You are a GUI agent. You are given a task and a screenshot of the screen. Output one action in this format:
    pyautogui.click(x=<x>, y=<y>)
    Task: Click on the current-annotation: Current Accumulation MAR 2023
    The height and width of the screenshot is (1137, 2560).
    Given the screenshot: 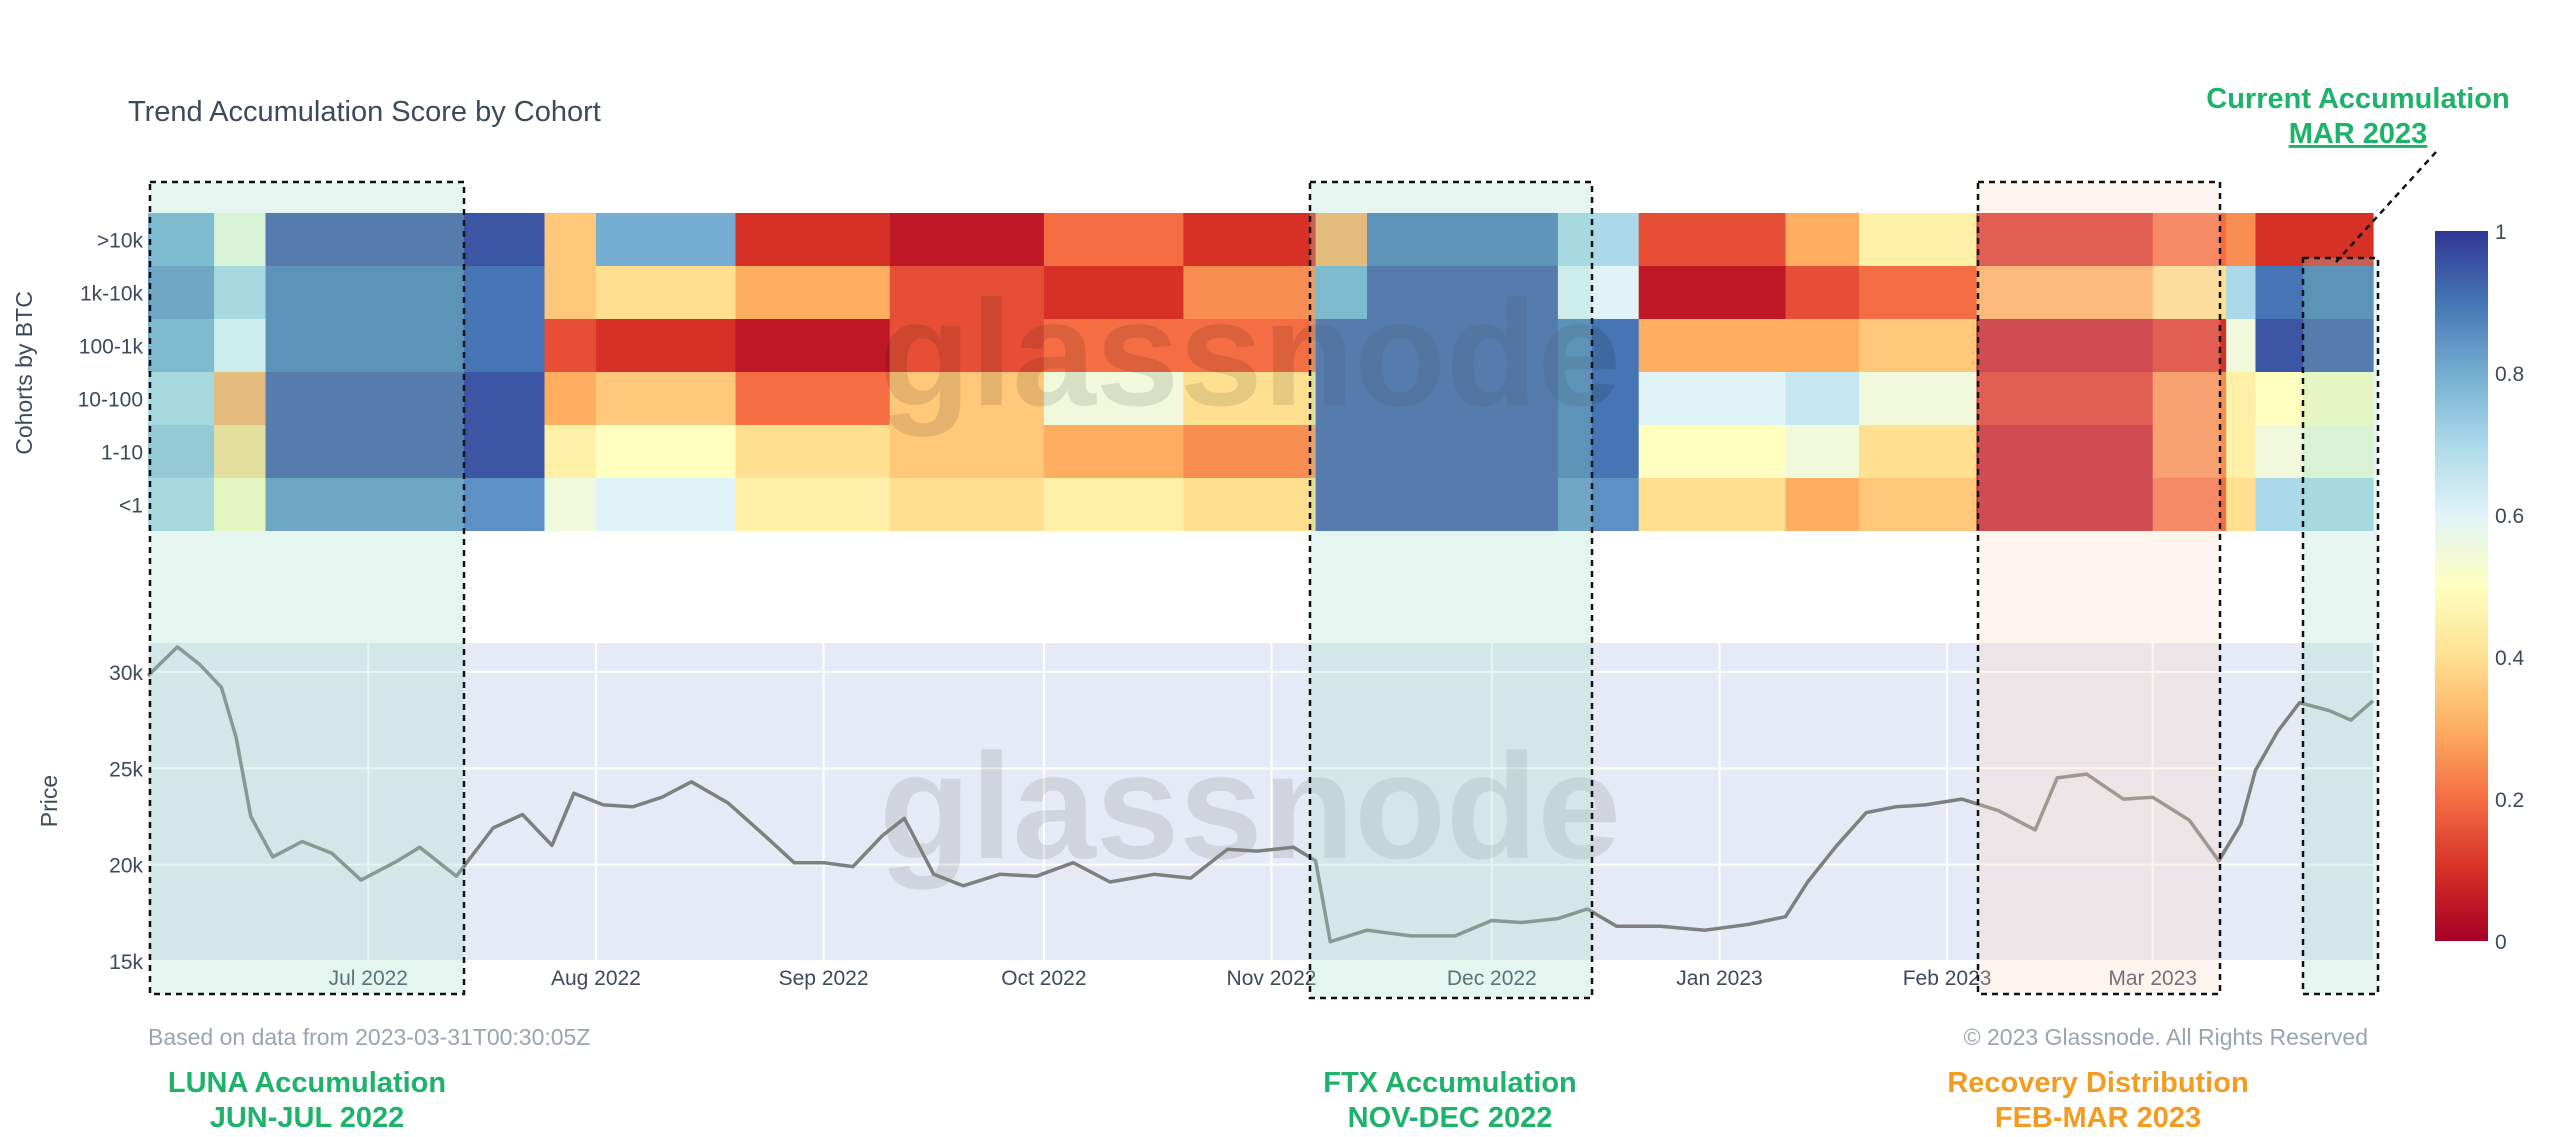 What is the action you would take?
    pyautogui.click(x=2357, y=116)
    